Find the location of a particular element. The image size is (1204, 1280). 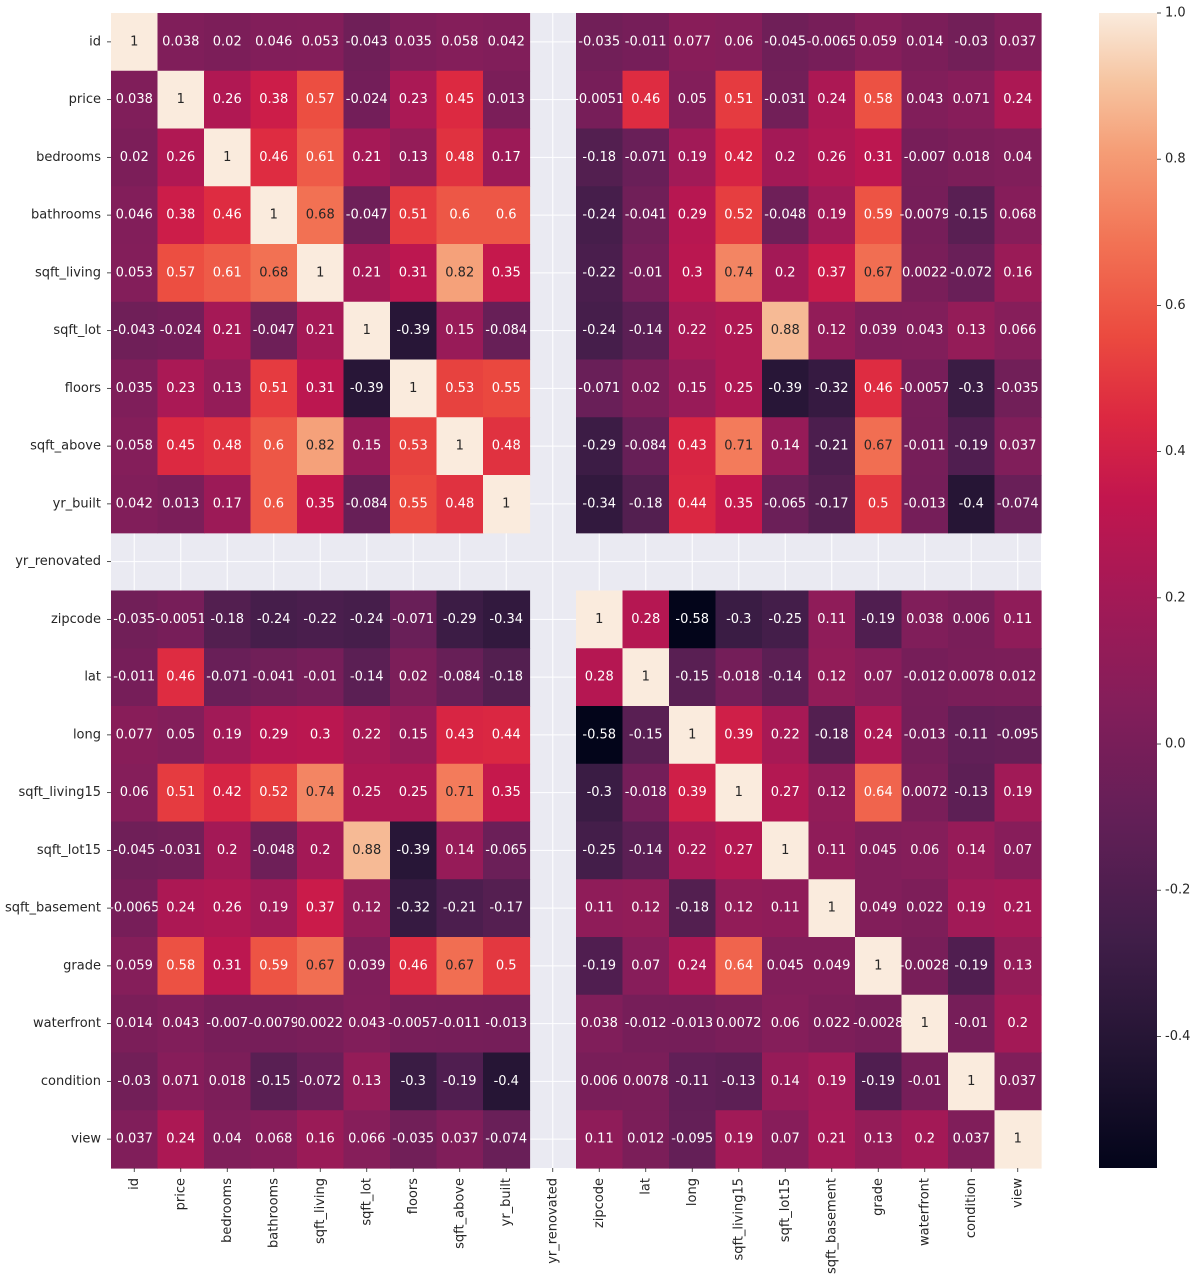

cell-value-label: 0.45 is located at coordinates (180, 446).